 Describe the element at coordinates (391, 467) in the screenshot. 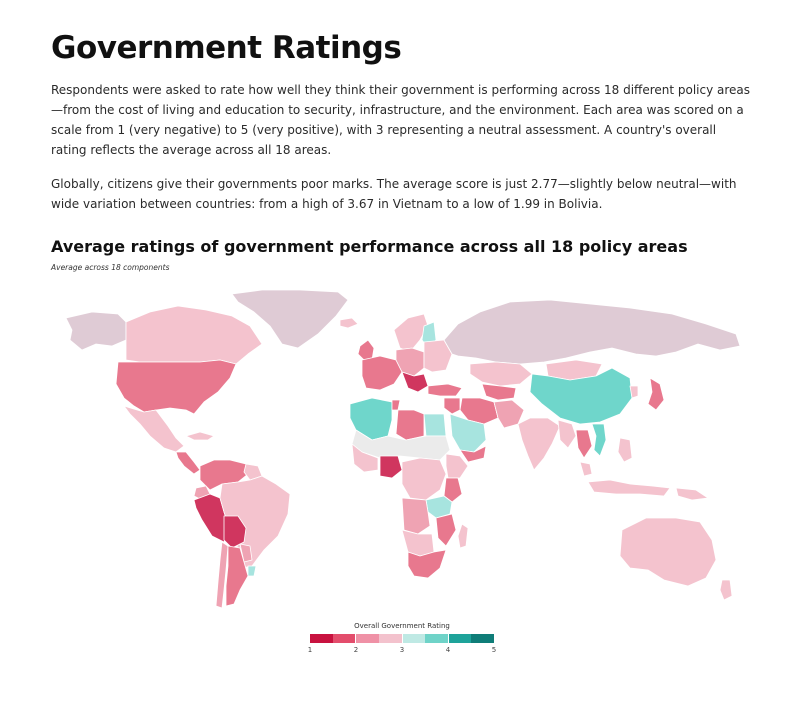

I see `nigeria` at that location.